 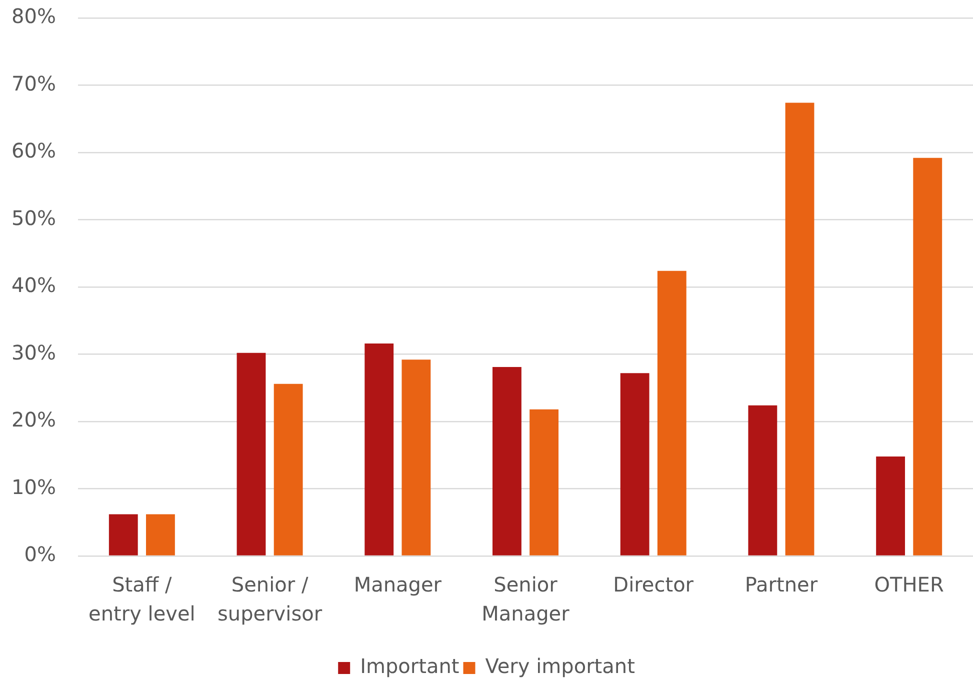 I want to click on x-tick-label: Senior / supervisor, so click(x=270, y=599).